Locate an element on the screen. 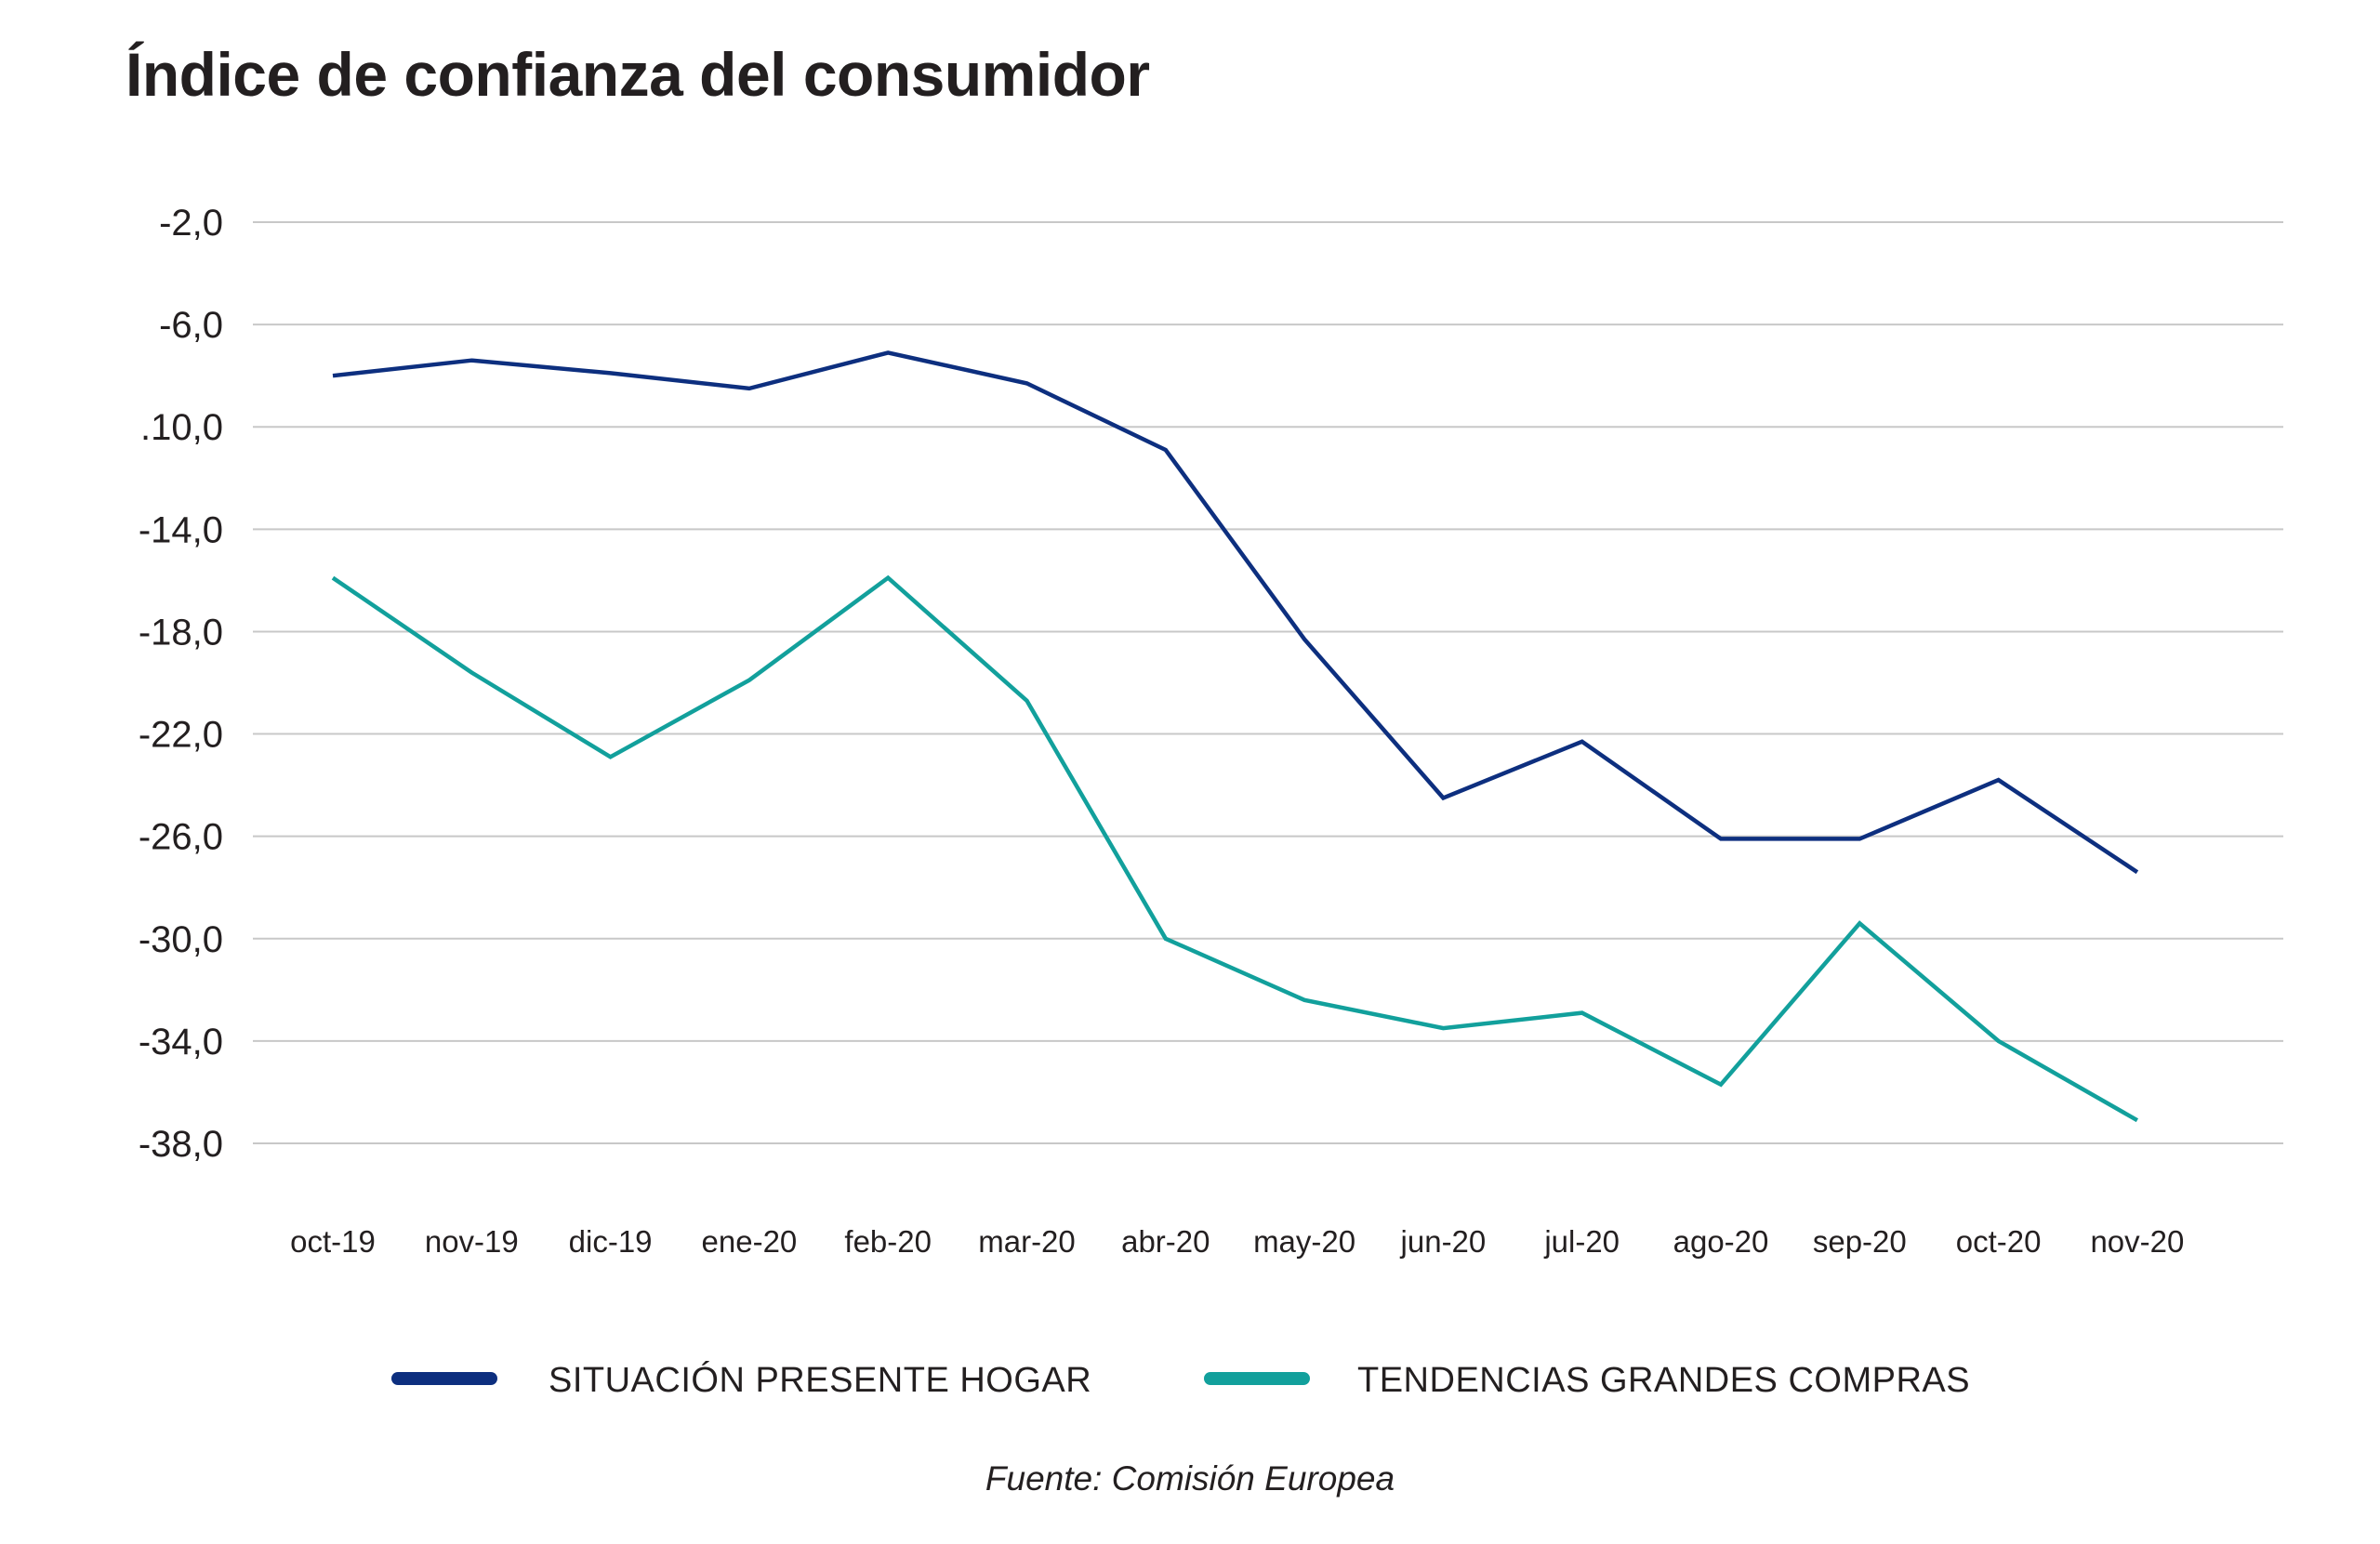 This screenshot has height=1544, width=2380. x-tick-label: sep-20 is located at coordinates (1860, 1242).